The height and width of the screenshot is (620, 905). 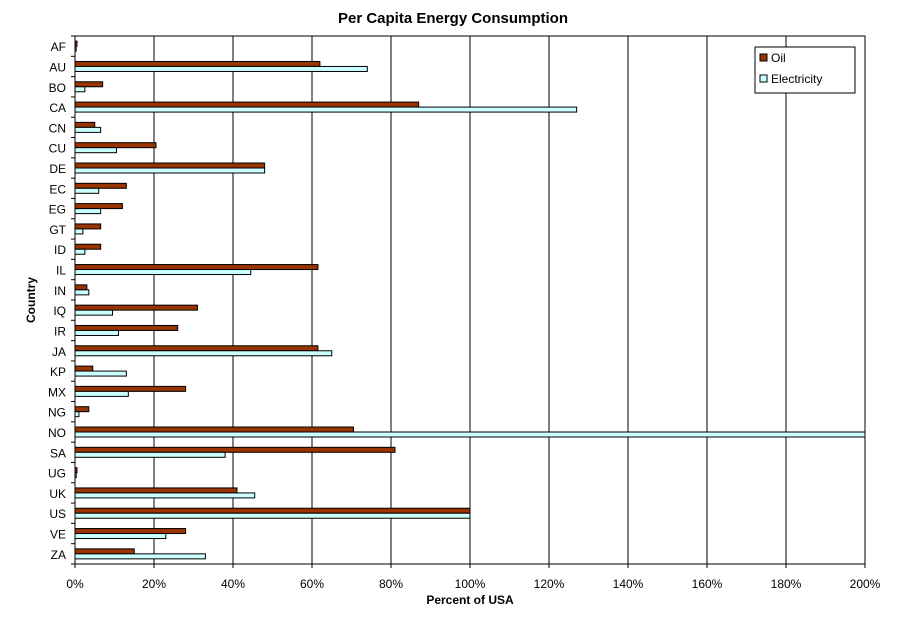 I want to click on category-label: ZA, so click(x=58, y=555).